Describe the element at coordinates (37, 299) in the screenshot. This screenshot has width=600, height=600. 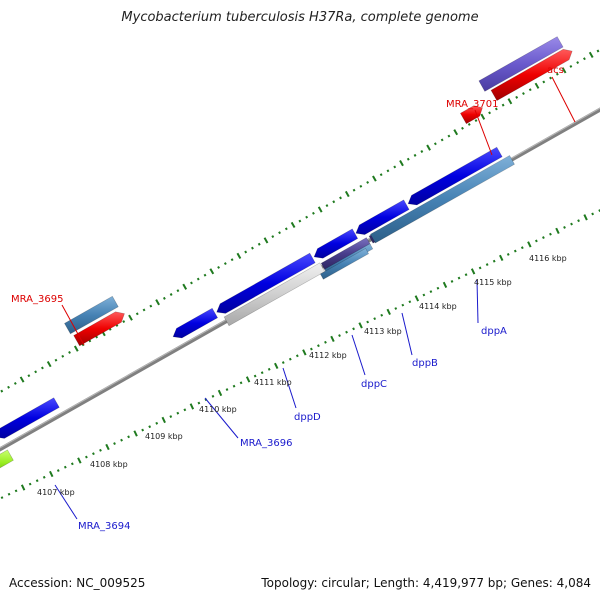
I see `label-mra_3695: MRA_3695` at that location.